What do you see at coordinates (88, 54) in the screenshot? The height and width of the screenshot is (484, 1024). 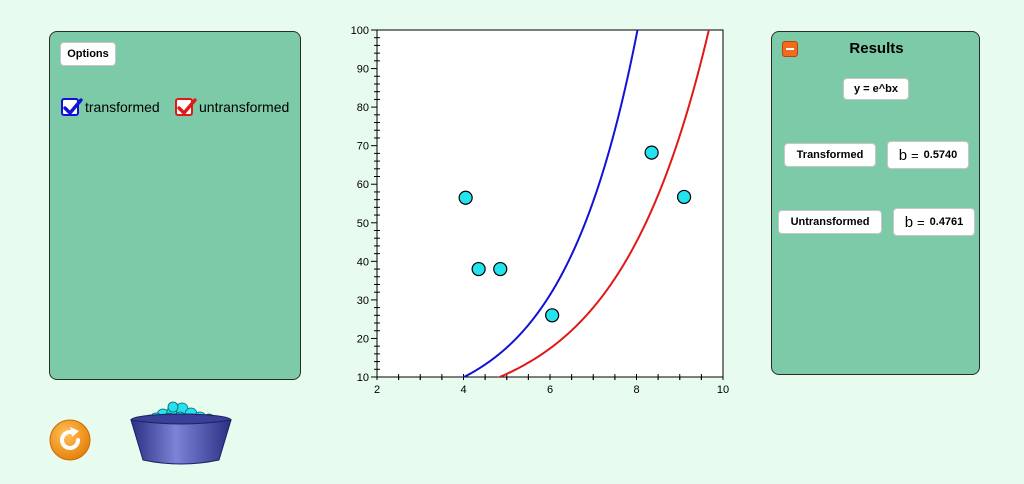 I see `options-button: Options` at bounding box center [88, 54].